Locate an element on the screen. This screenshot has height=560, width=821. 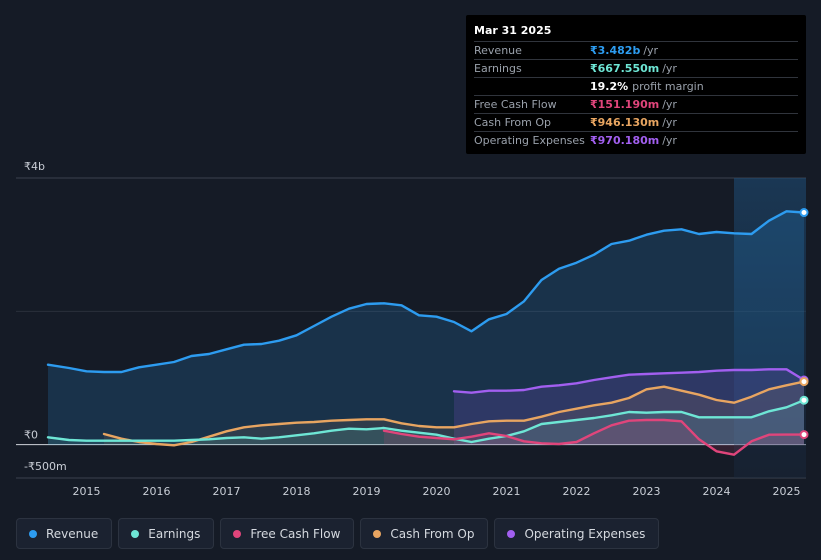
earnings-line is located at coordinates (426, 421).